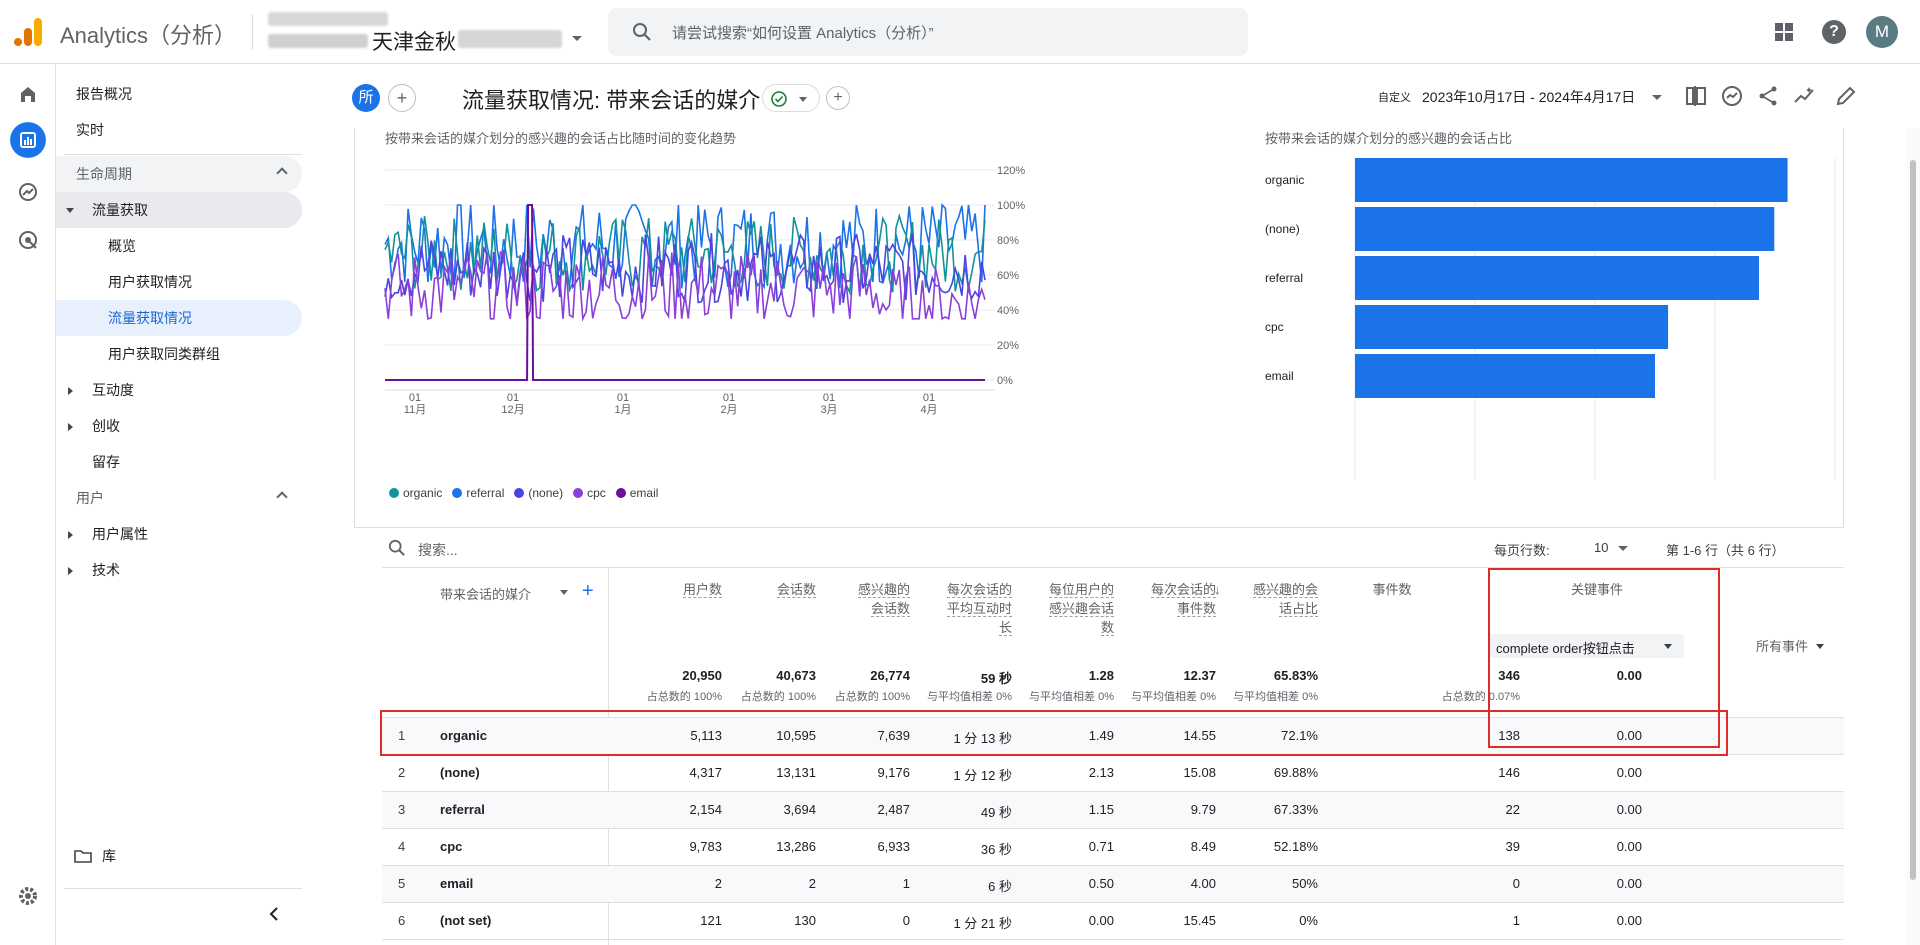 The image size is (1920, 945). What do you see at coordinates (179, 282) in the screenshot?
I see `nav-user-acquisition: 用户获取情况` at bounding box center [179, 282].